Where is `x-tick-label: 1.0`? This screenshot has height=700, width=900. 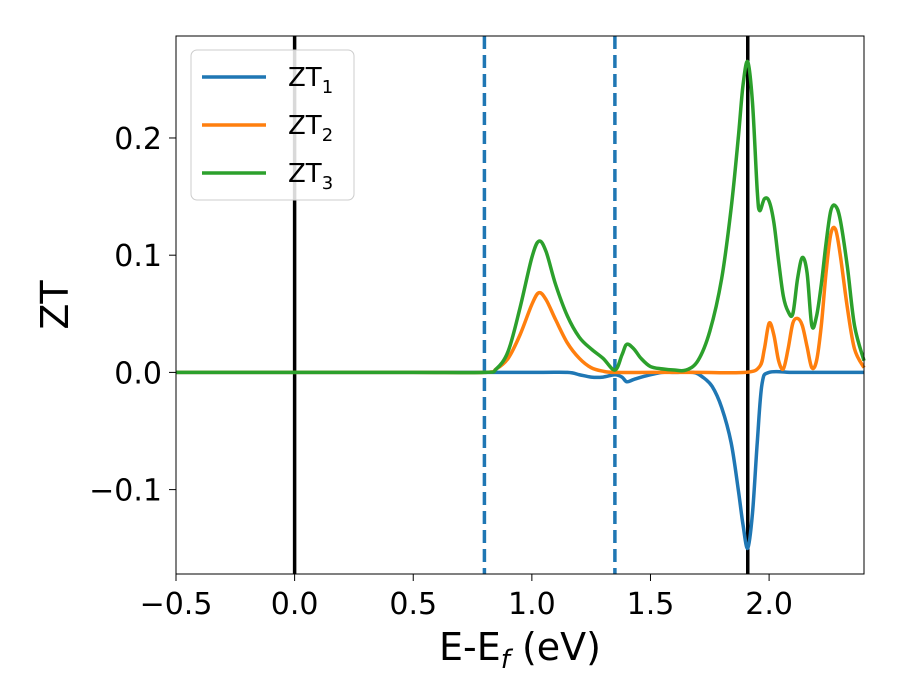
x-tick-label: 1.0 is located at coordinates (532, 604).